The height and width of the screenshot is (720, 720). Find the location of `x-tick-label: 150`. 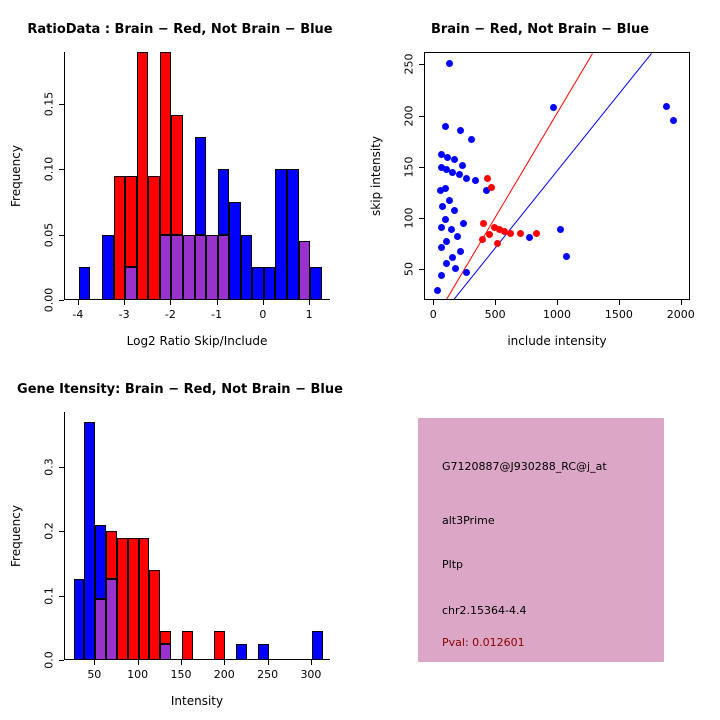

x-tick-label: 150 is located at coordinates (181, 674).